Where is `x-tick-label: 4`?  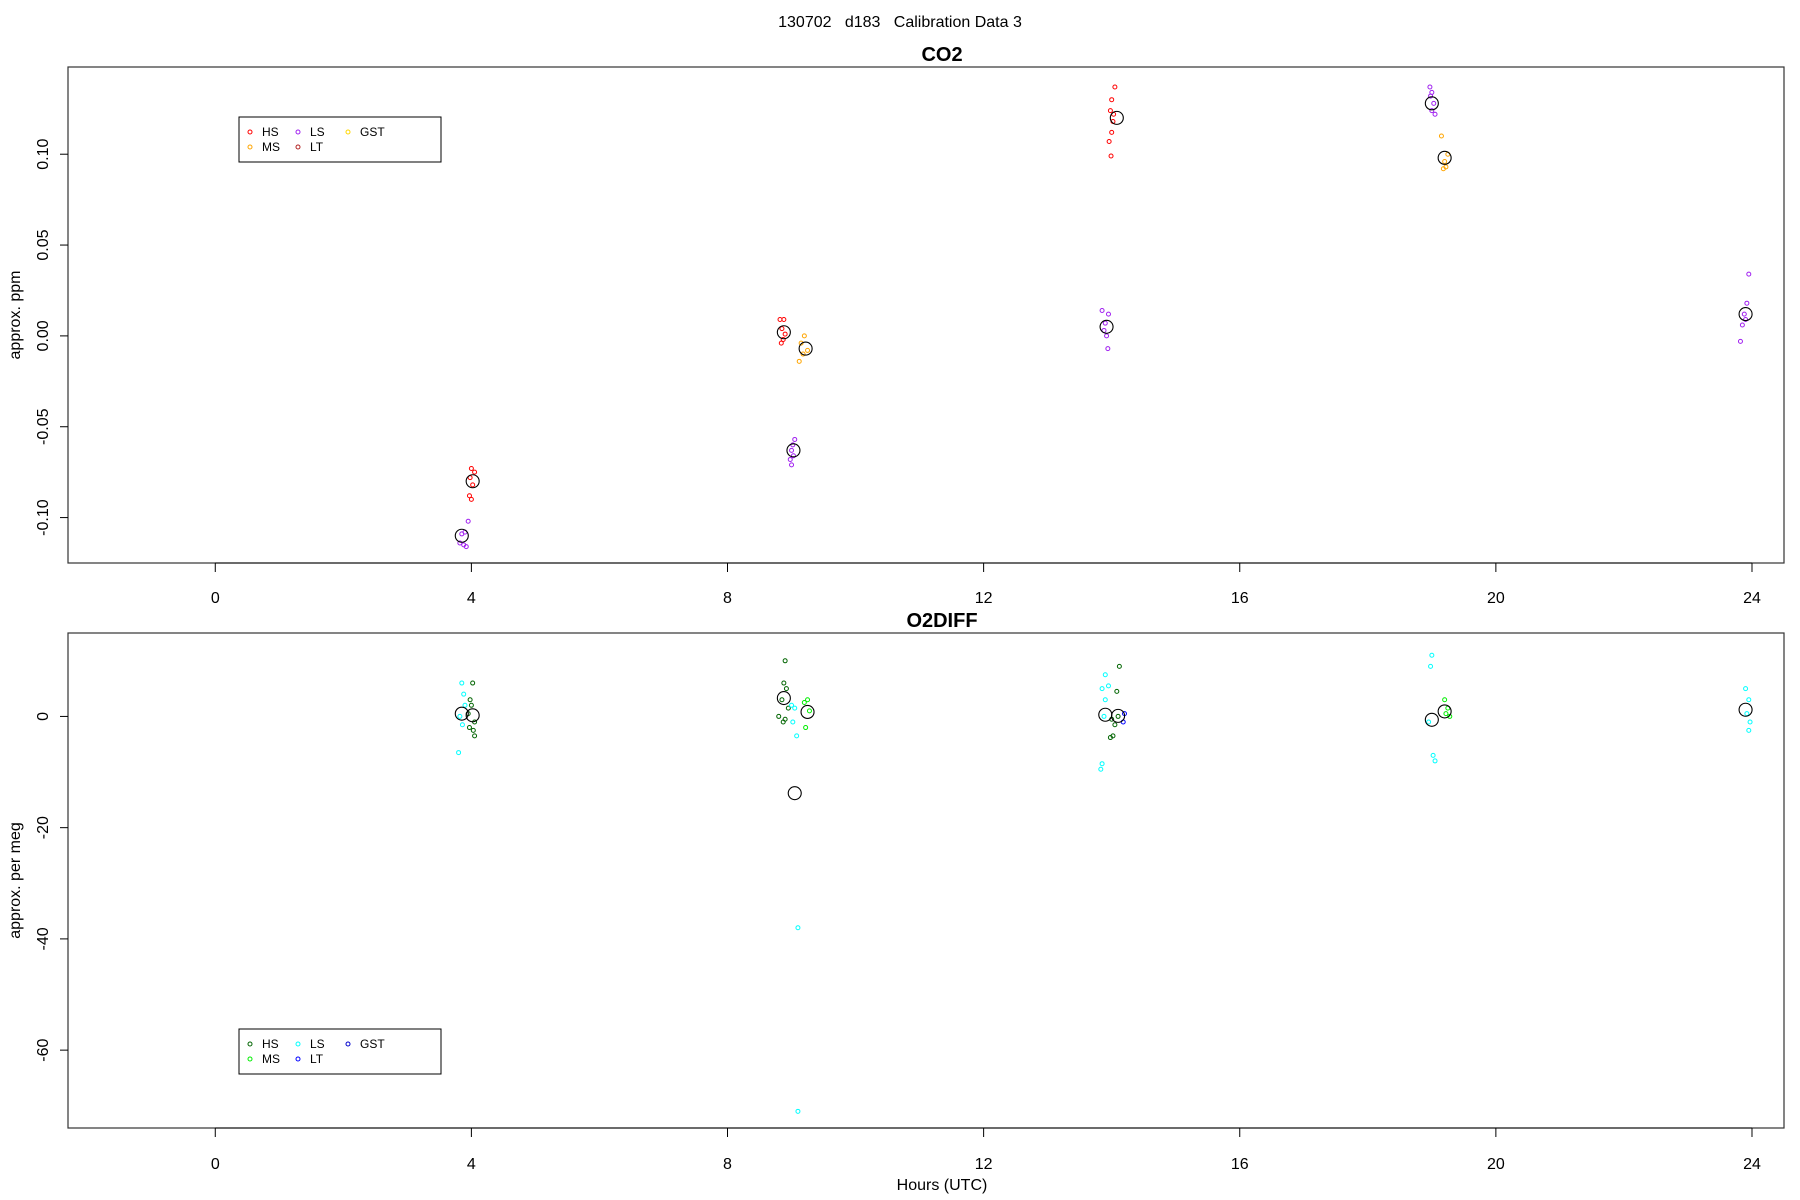 x-tick-label: 4 is located at coordinates (471, 1164).